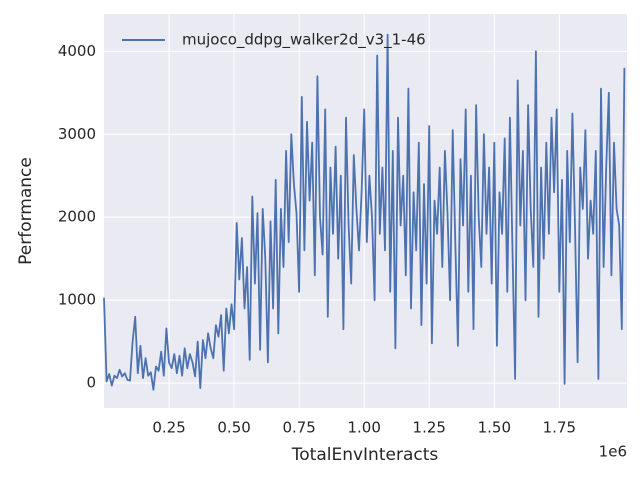 This screenshot has width=640, height=484. I want to click on x-tick-label: 0.50, so click(233, 428).